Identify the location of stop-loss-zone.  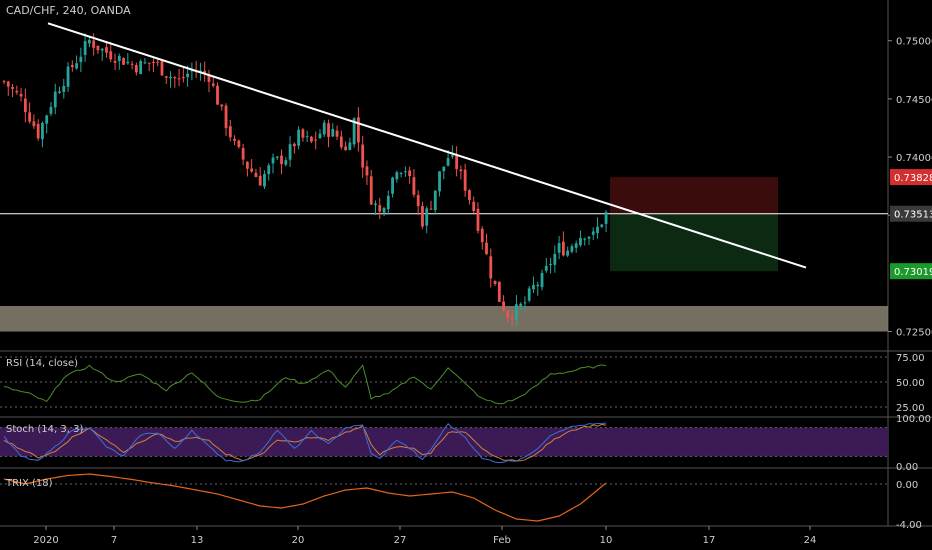
(694, 195).